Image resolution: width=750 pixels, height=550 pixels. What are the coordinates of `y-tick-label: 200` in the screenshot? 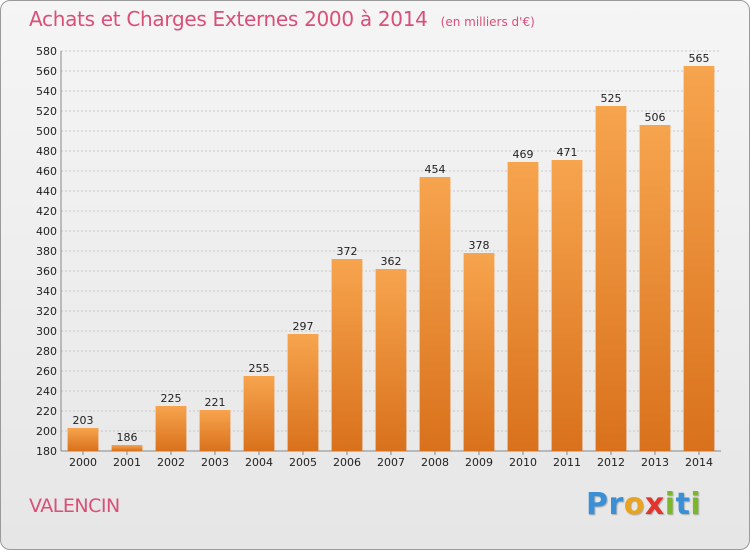 It's located at (46, 431).